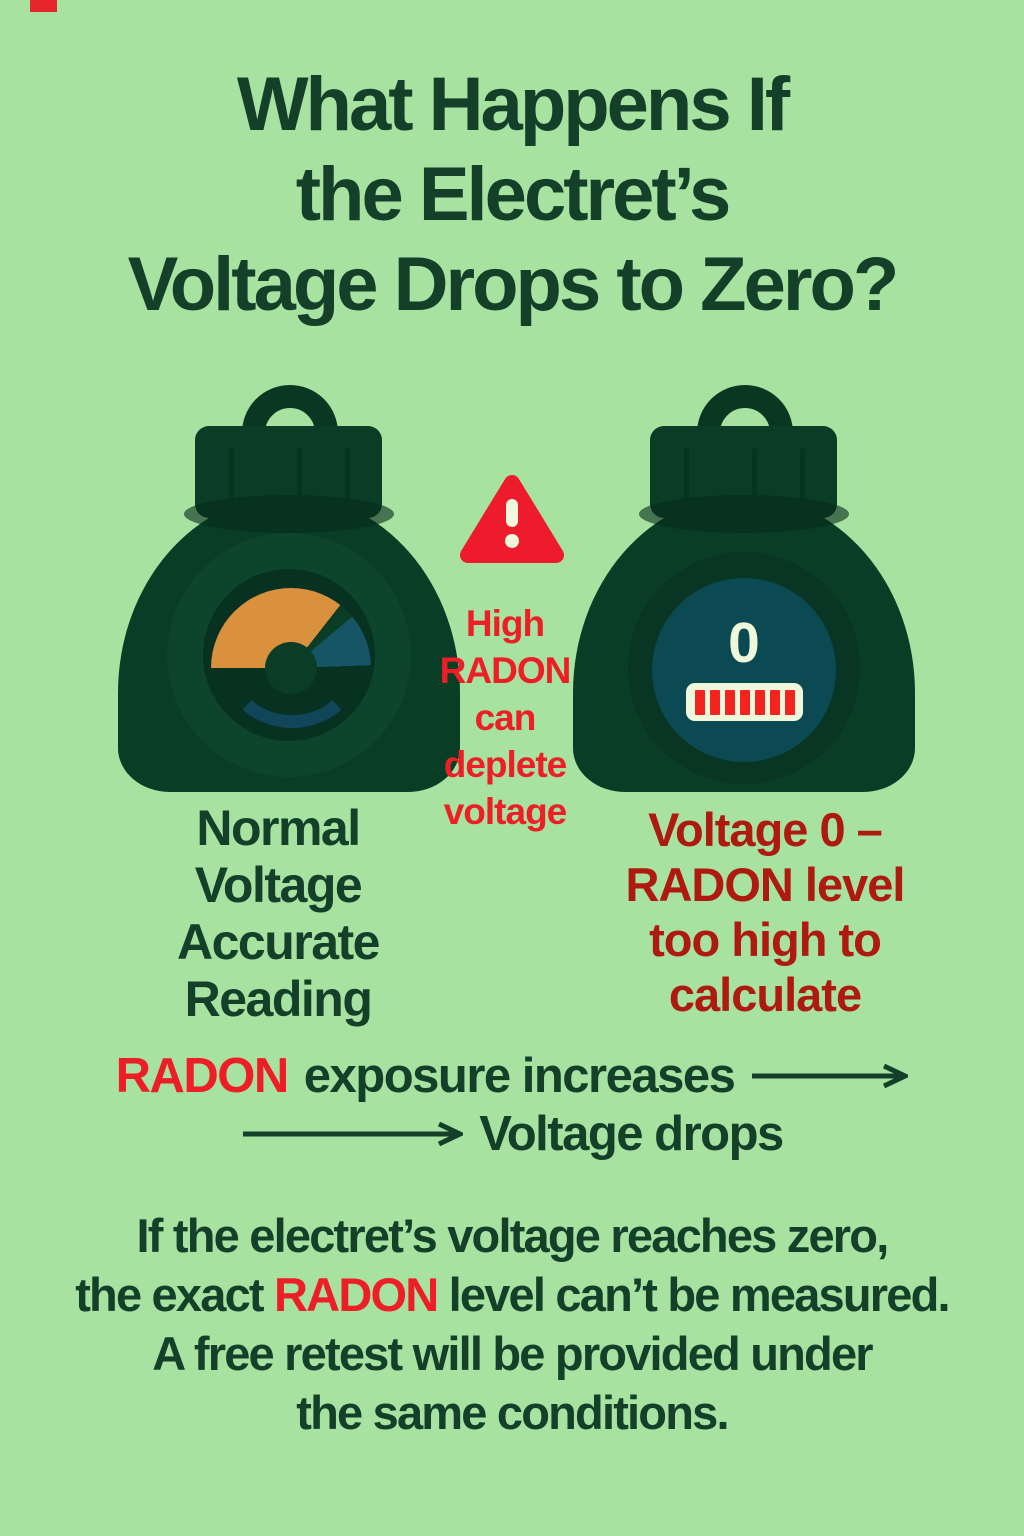  Describe the element at coordinates (505, 623) in the screenshot. I see `text-line: High` at that location.